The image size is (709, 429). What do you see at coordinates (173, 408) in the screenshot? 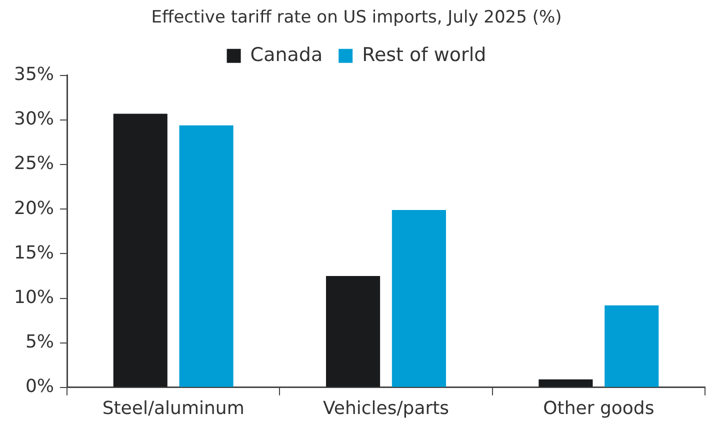
I see `x-tick-label: Steel/aluminum` at bounding box center [173, 408].